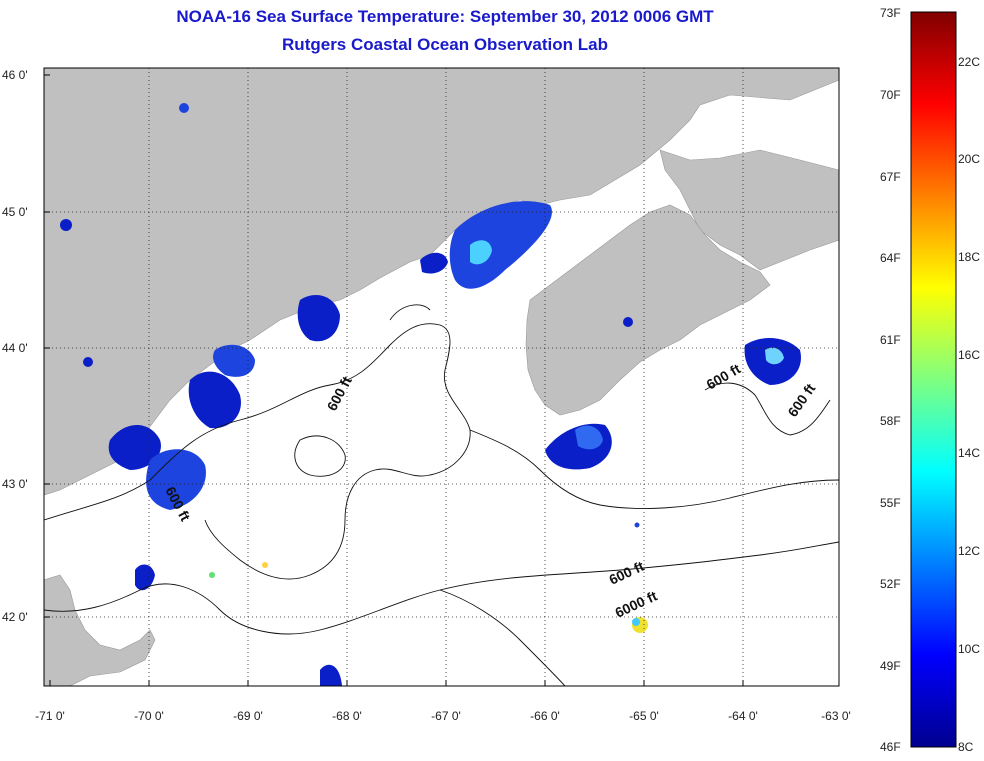 This screenshot has height=761, width=984. What do you see at coordinates (749, 210) in the screenshot?
I see `land-upper-right` at bounding box center [749, 210].